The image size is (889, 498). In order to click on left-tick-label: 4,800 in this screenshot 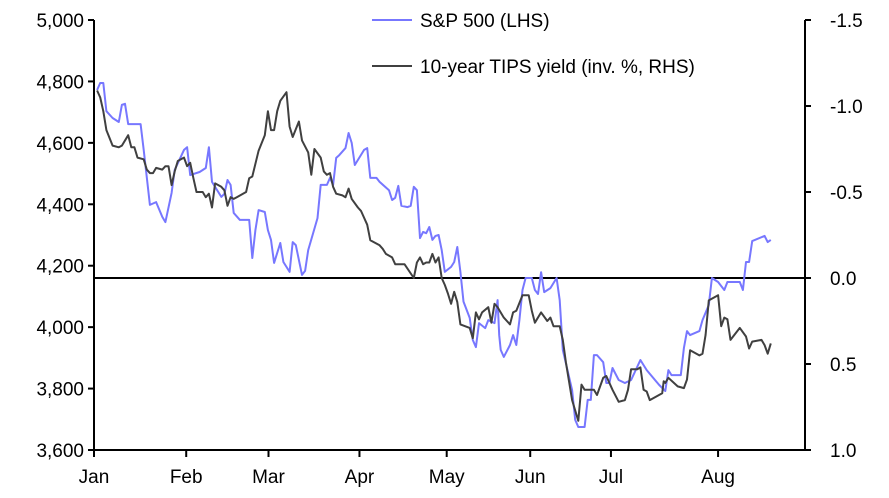, I will do `click(60, 82)`.